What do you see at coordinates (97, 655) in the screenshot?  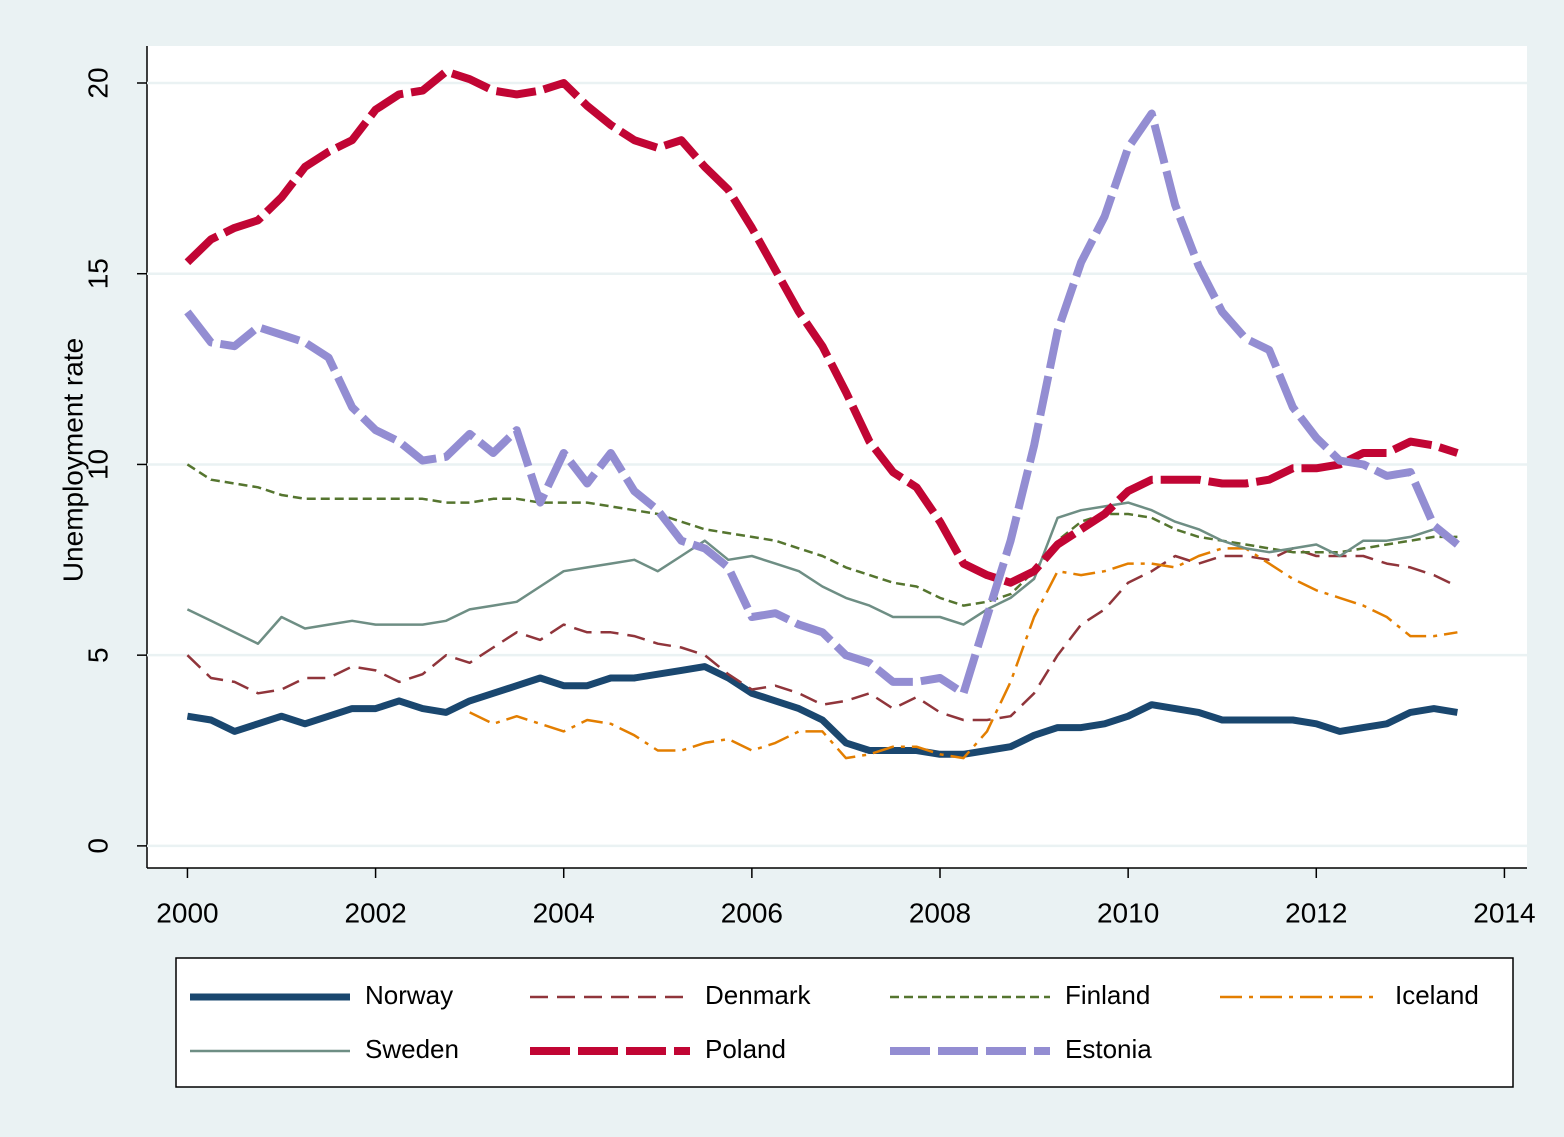 I see `y-tick-label: 5` at bounding box center [97, 655].